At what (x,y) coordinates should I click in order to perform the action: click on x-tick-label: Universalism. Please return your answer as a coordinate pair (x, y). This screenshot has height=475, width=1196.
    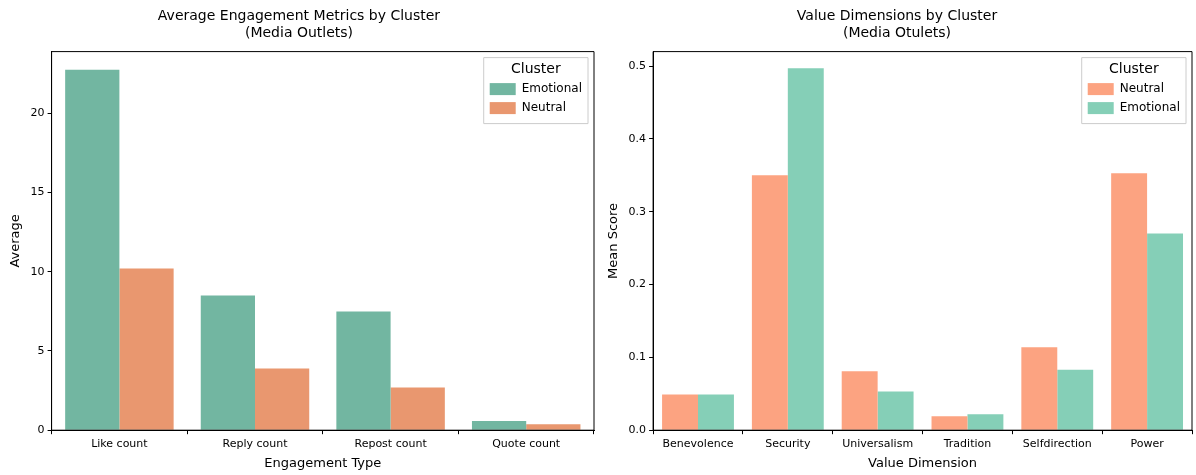
    Looking at the image, I should click on (878, 443).